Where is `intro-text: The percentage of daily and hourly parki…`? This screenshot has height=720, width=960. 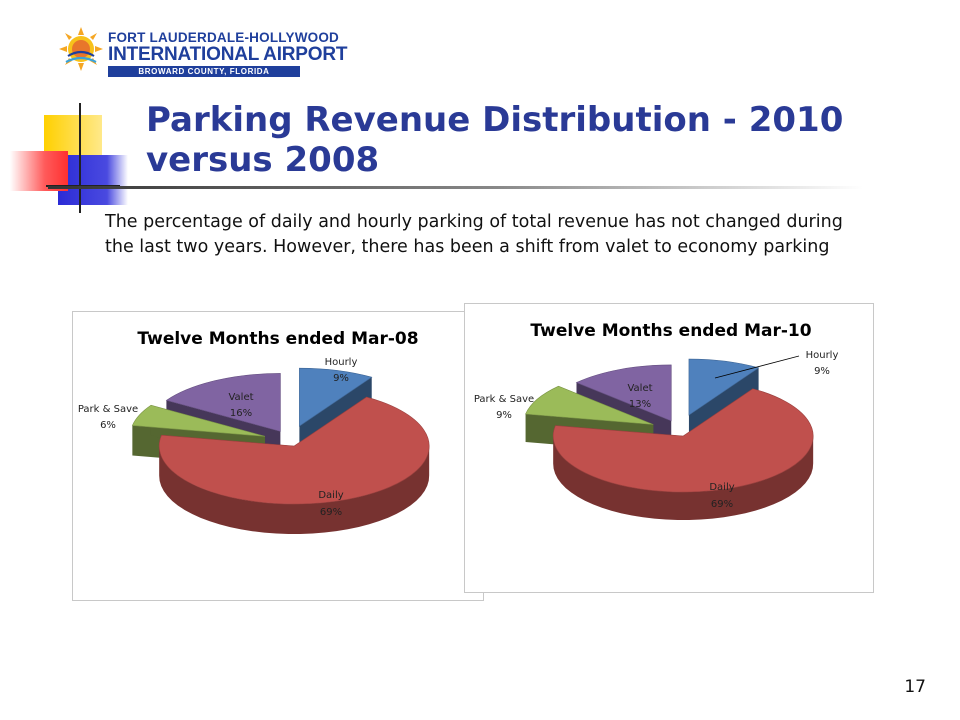 intro-text: The percentage of daily and hourly parki… is located at coordinates (474, 234).